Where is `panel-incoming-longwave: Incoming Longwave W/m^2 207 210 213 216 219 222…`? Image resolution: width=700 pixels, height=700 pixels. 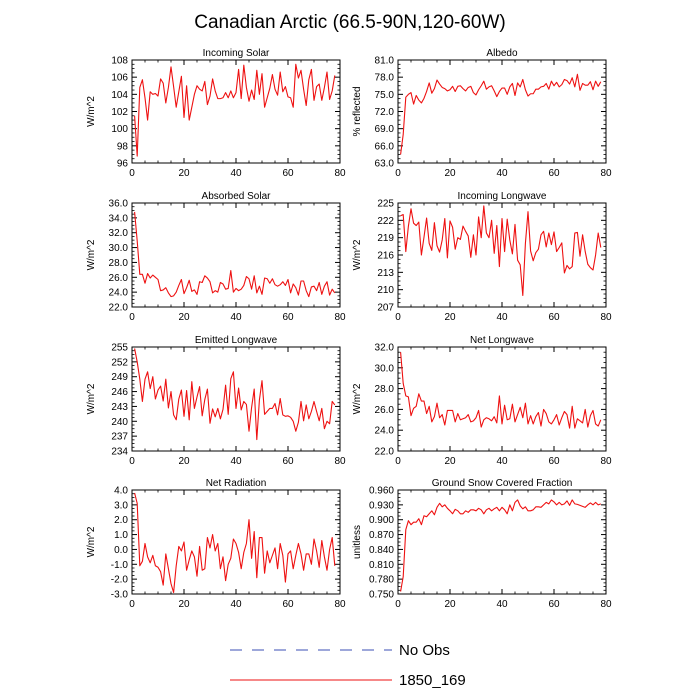
panel-incoming-longwave: Incoming Longwave W/m^2 207 210 213 216 219 222… is located at coordinates (482, 257).